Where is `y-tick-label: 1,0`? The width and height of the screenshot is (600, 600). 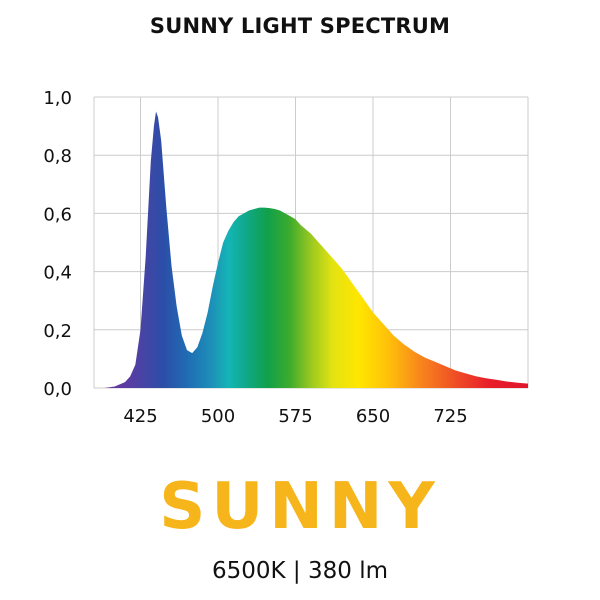
y-tick-label: 1,0 is located at coordinates (57, 98).